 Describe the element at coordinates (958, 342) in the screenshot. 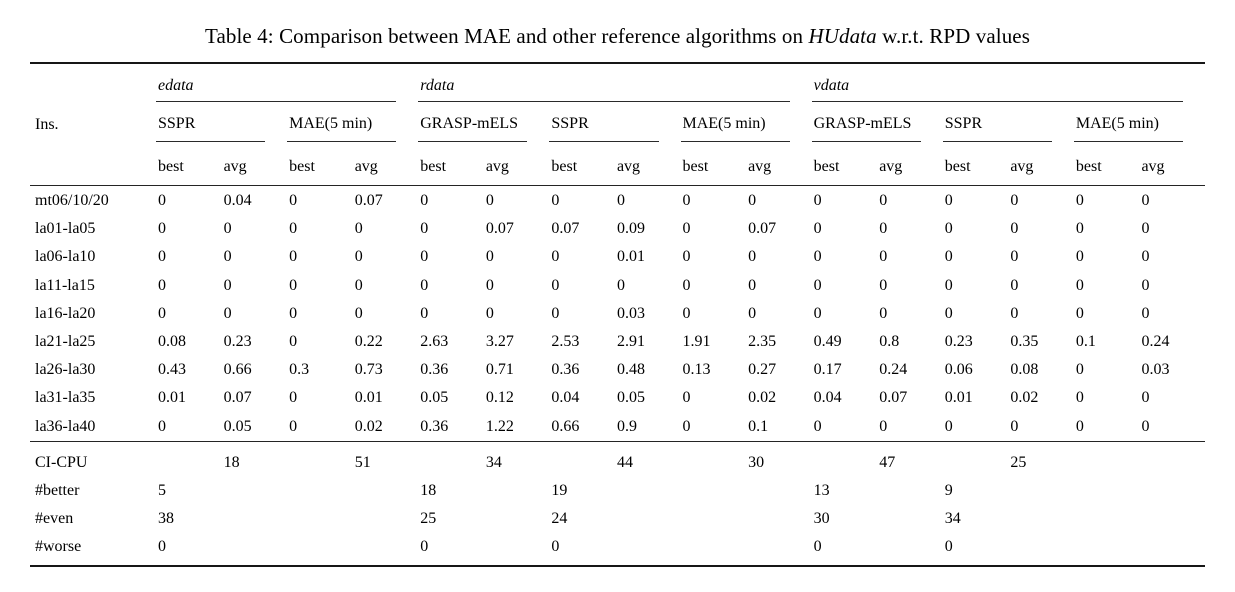

I see `cell-value: 0.23` at that location.